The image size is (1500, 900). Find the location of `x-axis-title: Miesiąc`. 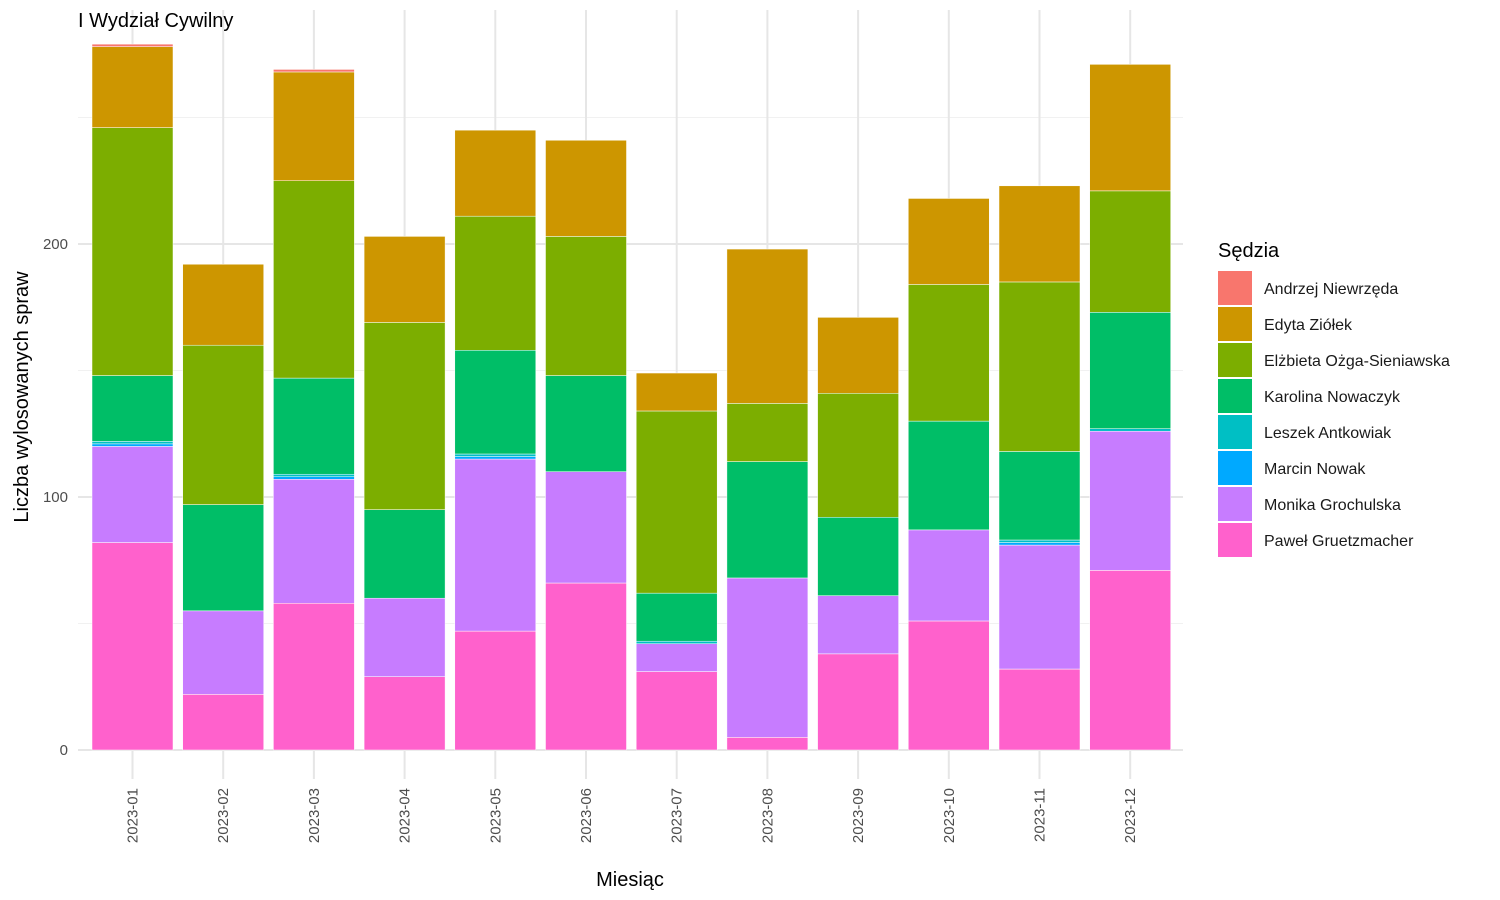

x-axis-title: Miesiąc is located at coordinates (630, 880).